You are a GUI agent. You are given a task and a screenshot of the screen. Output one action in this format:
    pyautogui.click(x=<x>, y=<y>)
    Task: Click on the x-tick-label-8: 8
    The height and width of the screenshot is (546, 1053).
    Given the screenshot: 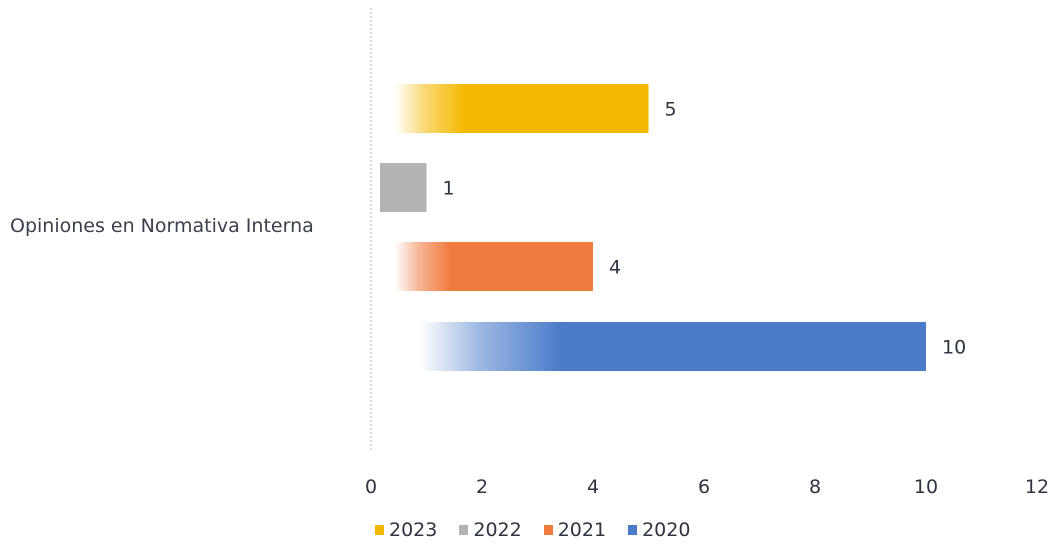 What is the action you would take?
    pyautogui.click(x=815, y=487)
    